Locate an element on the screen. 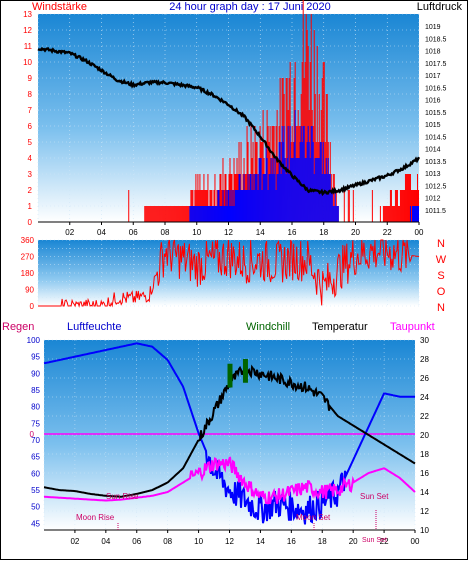 The height and width of the screenshot is (562, 470). wind-tick-label: 5 is located at coordinates (30, 142).